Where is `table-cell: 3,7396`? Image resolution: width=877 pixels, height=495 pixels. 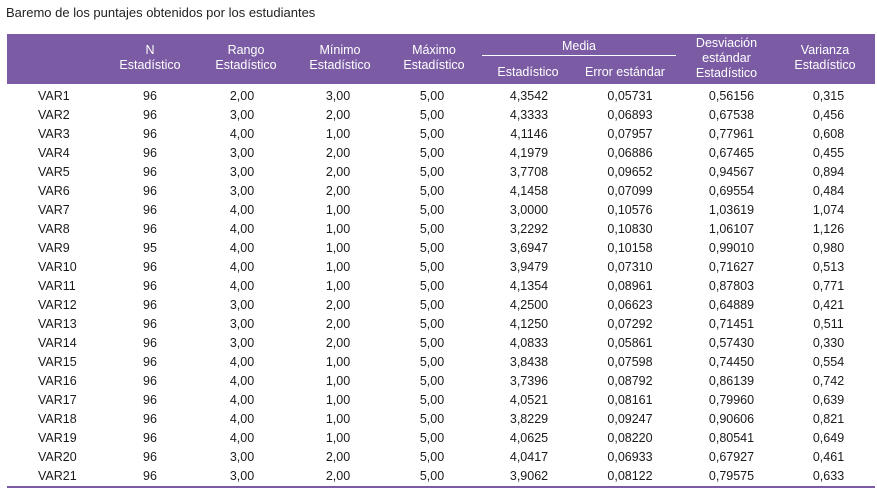
table-cell: 3,7396 is located at coordinates (529, 381).